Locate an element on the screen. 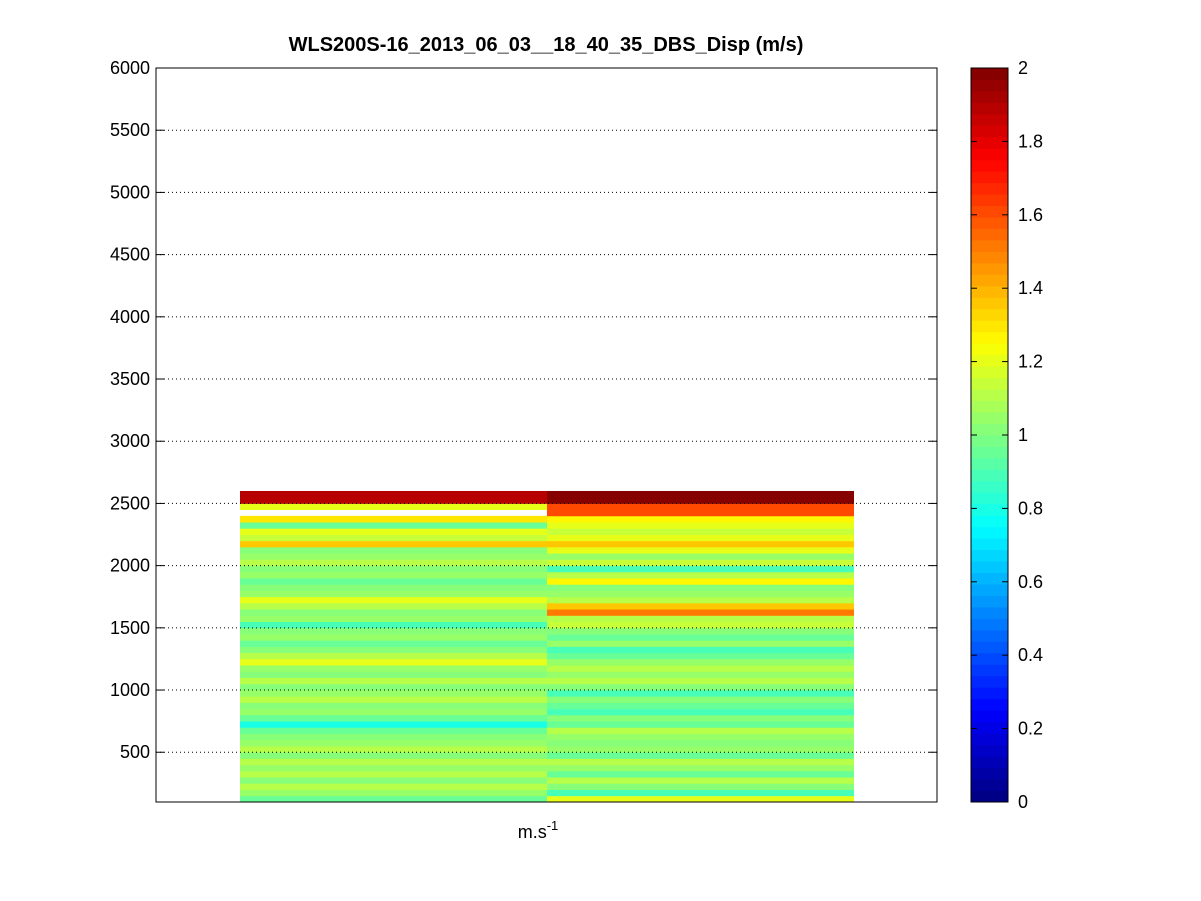  colorbar-tick-label: 0 is located at coordinates (1023, 802).